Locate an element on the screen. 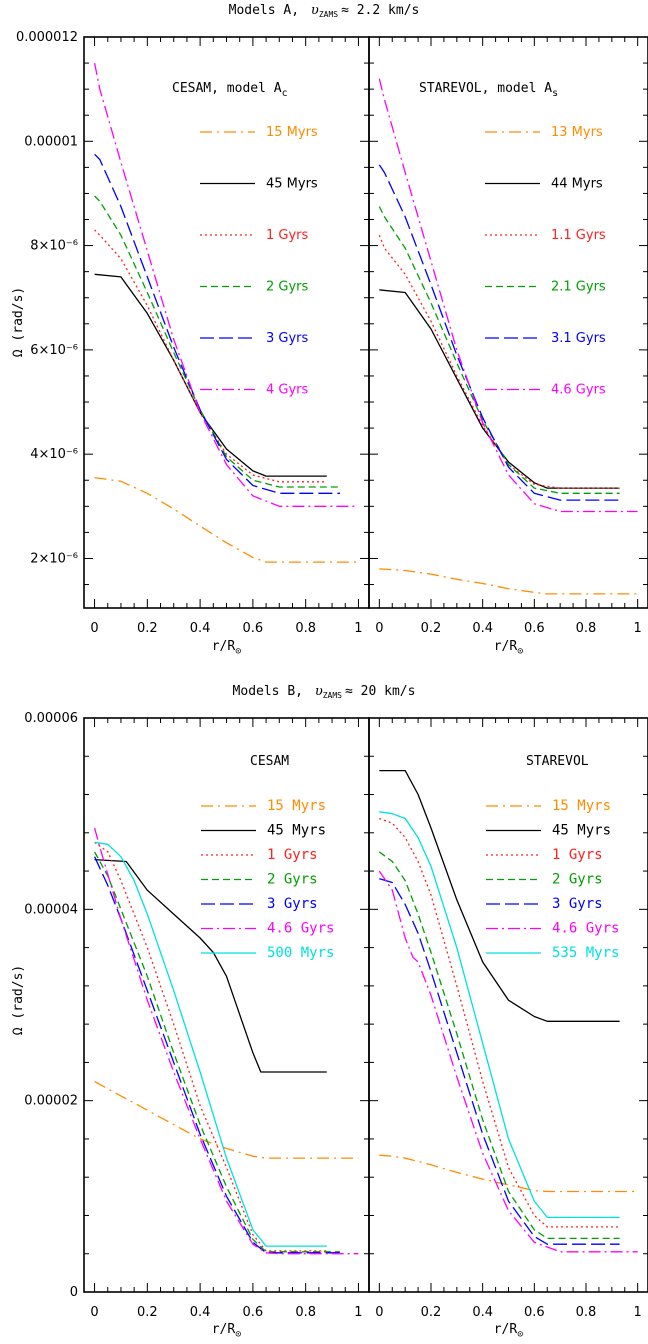  legend-label: 3.1 Gyrs is located at coordinates (578, 338).